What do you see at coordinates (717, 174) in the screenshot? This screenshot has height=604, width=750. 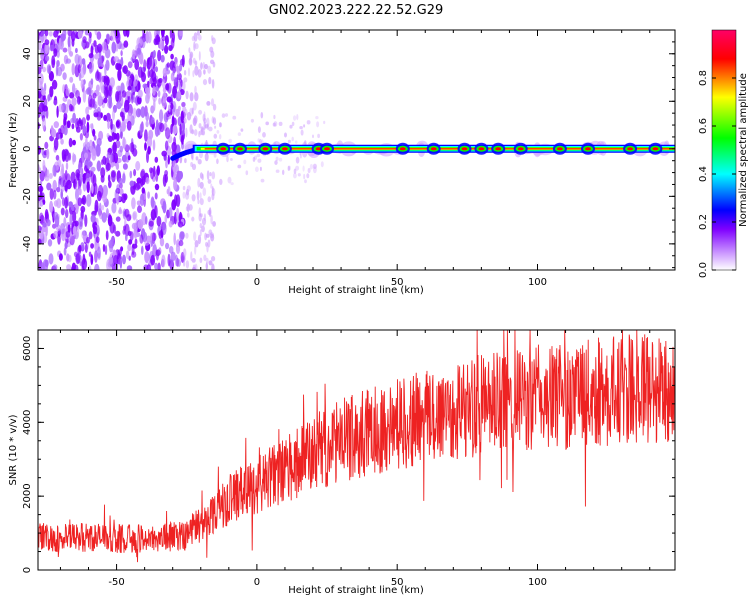 I see `colorbar-ticks: 0.0 0.2 0.4 0.6 0.8` at bounding box center [717, 174].